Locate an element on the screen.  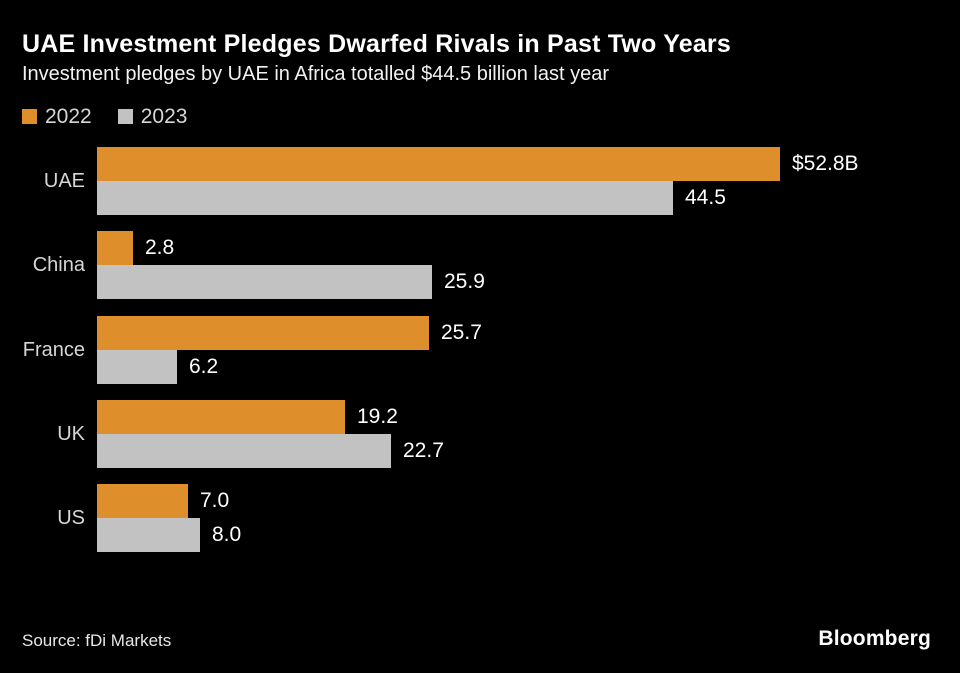
chart-row-uk: UK 19.2 22.7 is located at coordinates (480, 434).